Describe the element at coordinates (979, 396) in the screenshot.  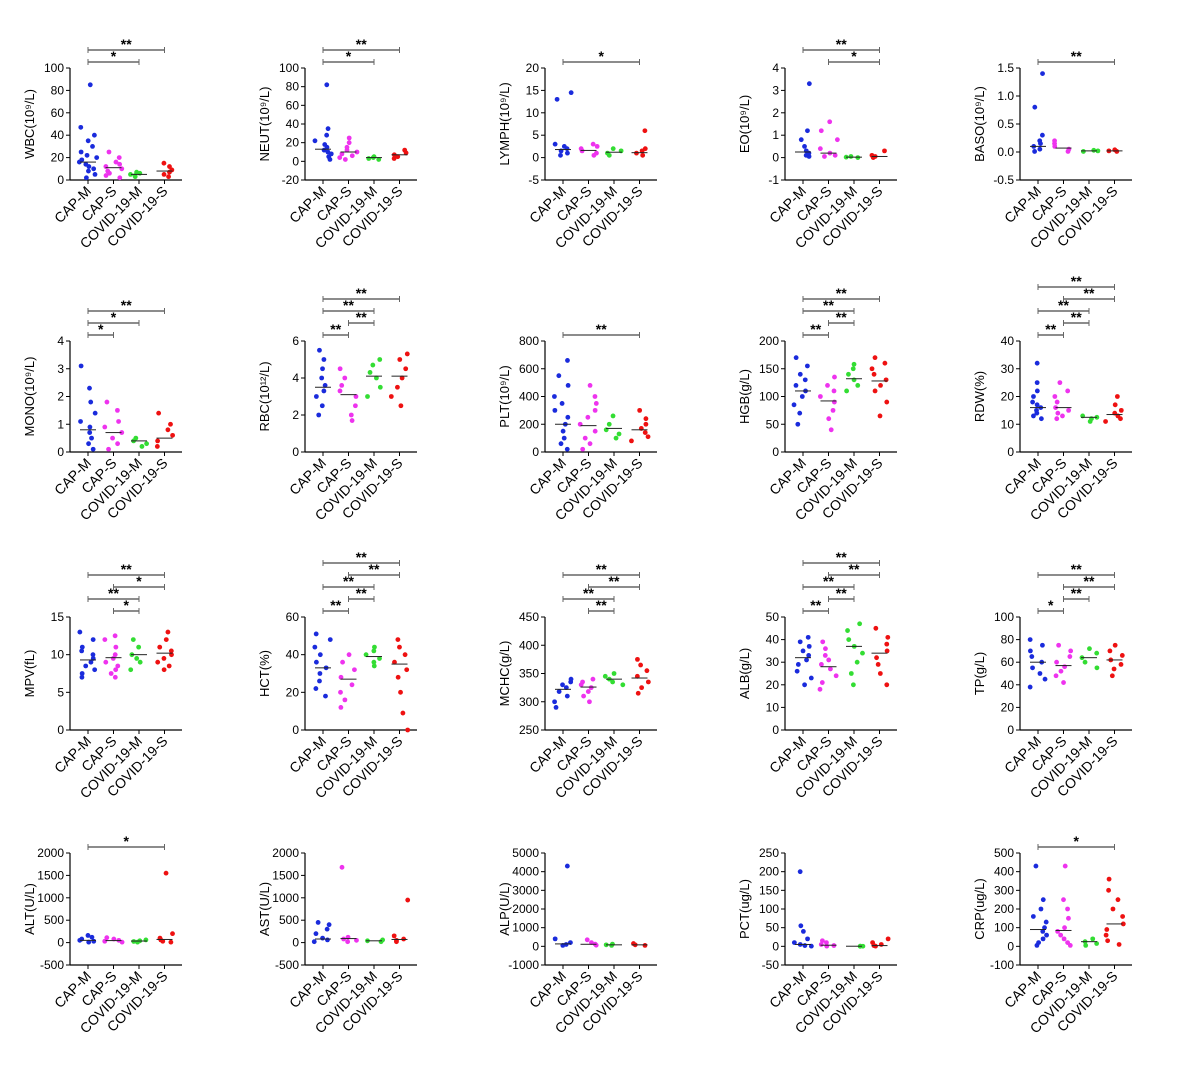
I see `y-axis-title: RDW(%)` at that location.